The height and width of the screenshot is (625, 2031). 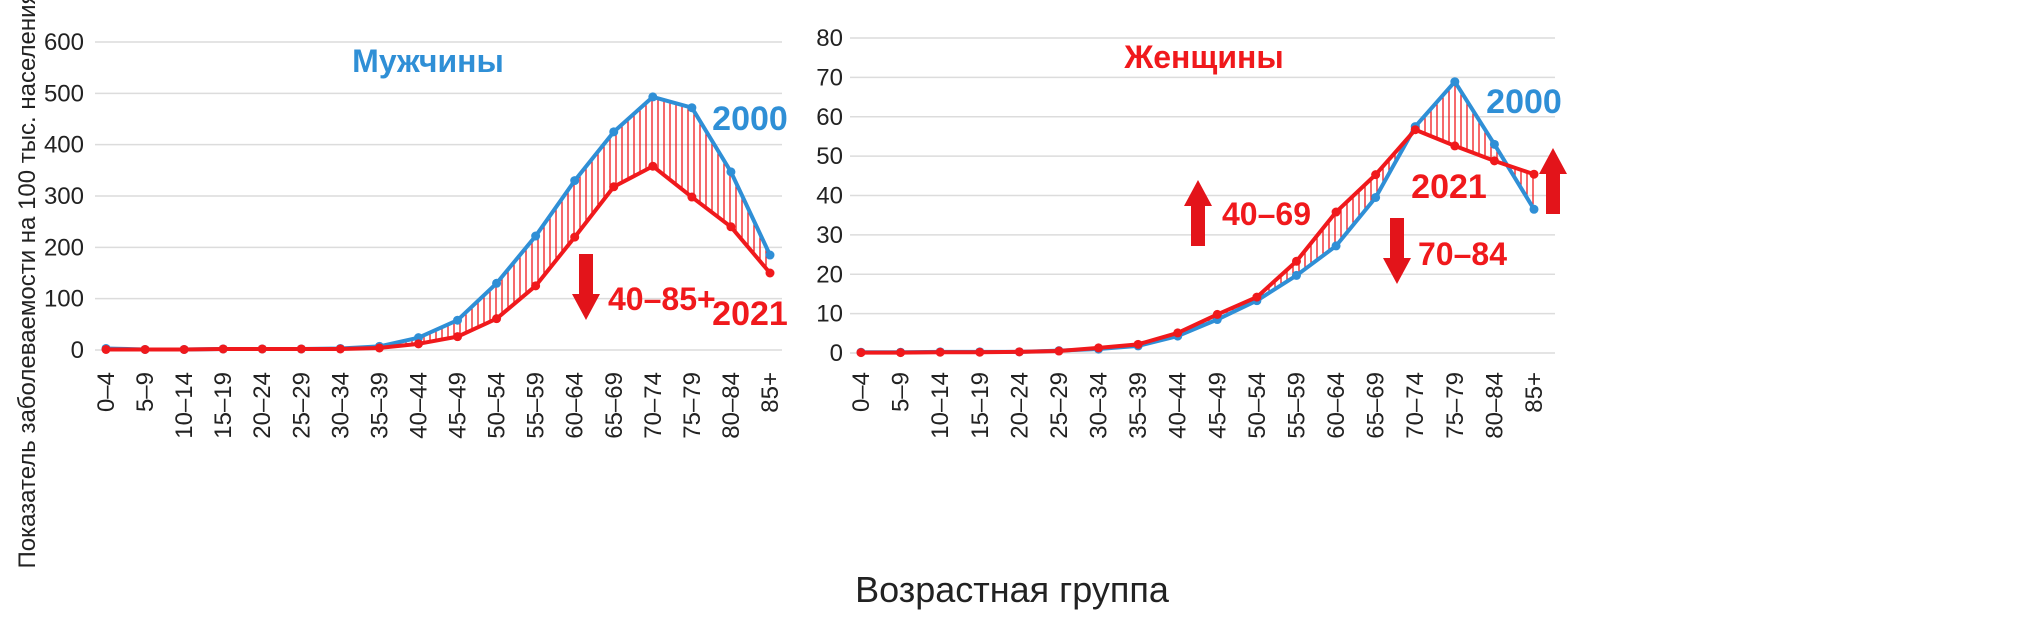 I want to click on male-panel-title: Мужчины, so click(x=428, y=61).